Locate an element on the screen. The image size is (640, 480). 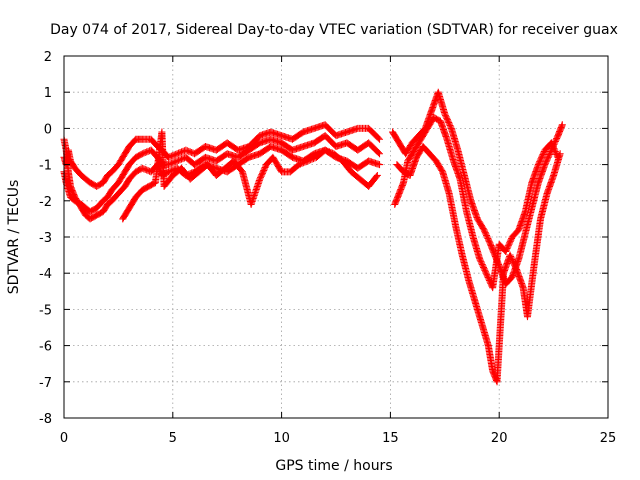
x-tick-label: 20 is located at coordinates (499, 438).